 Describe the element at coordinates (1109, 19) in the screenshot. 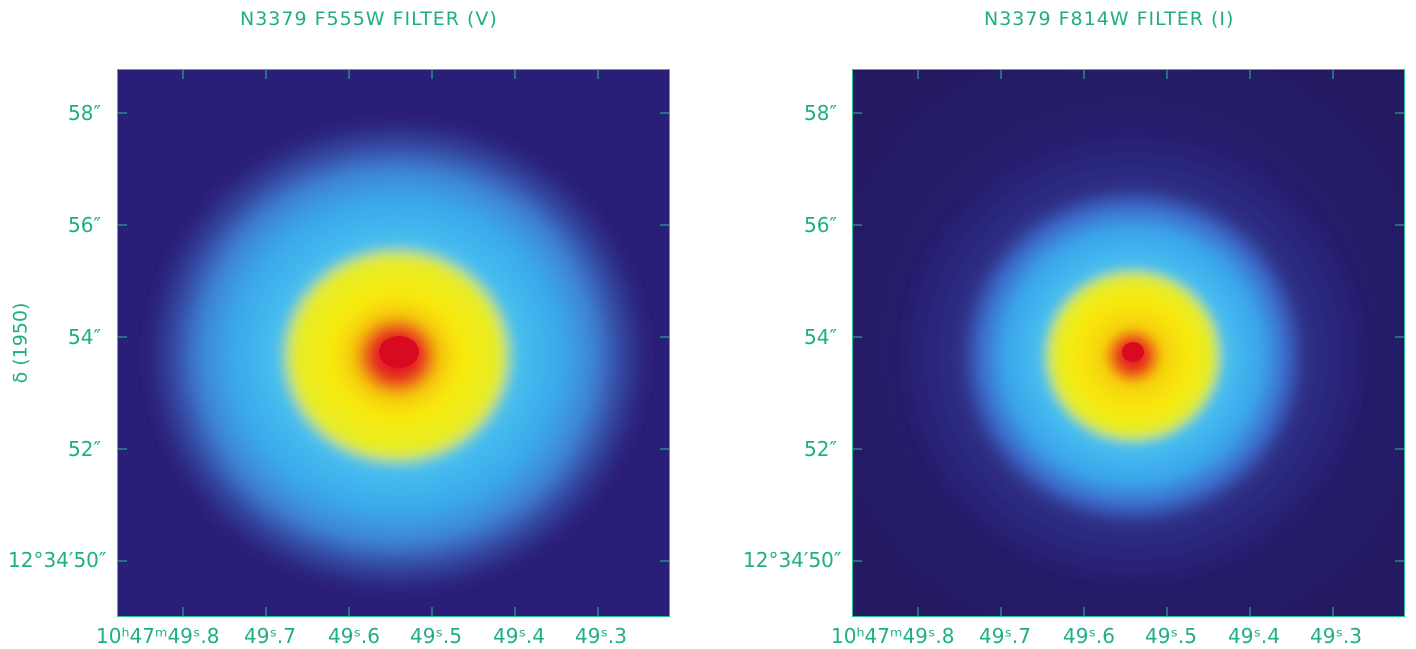

I see `panel-title: N3379 F814W FILTER (I)` at that location.